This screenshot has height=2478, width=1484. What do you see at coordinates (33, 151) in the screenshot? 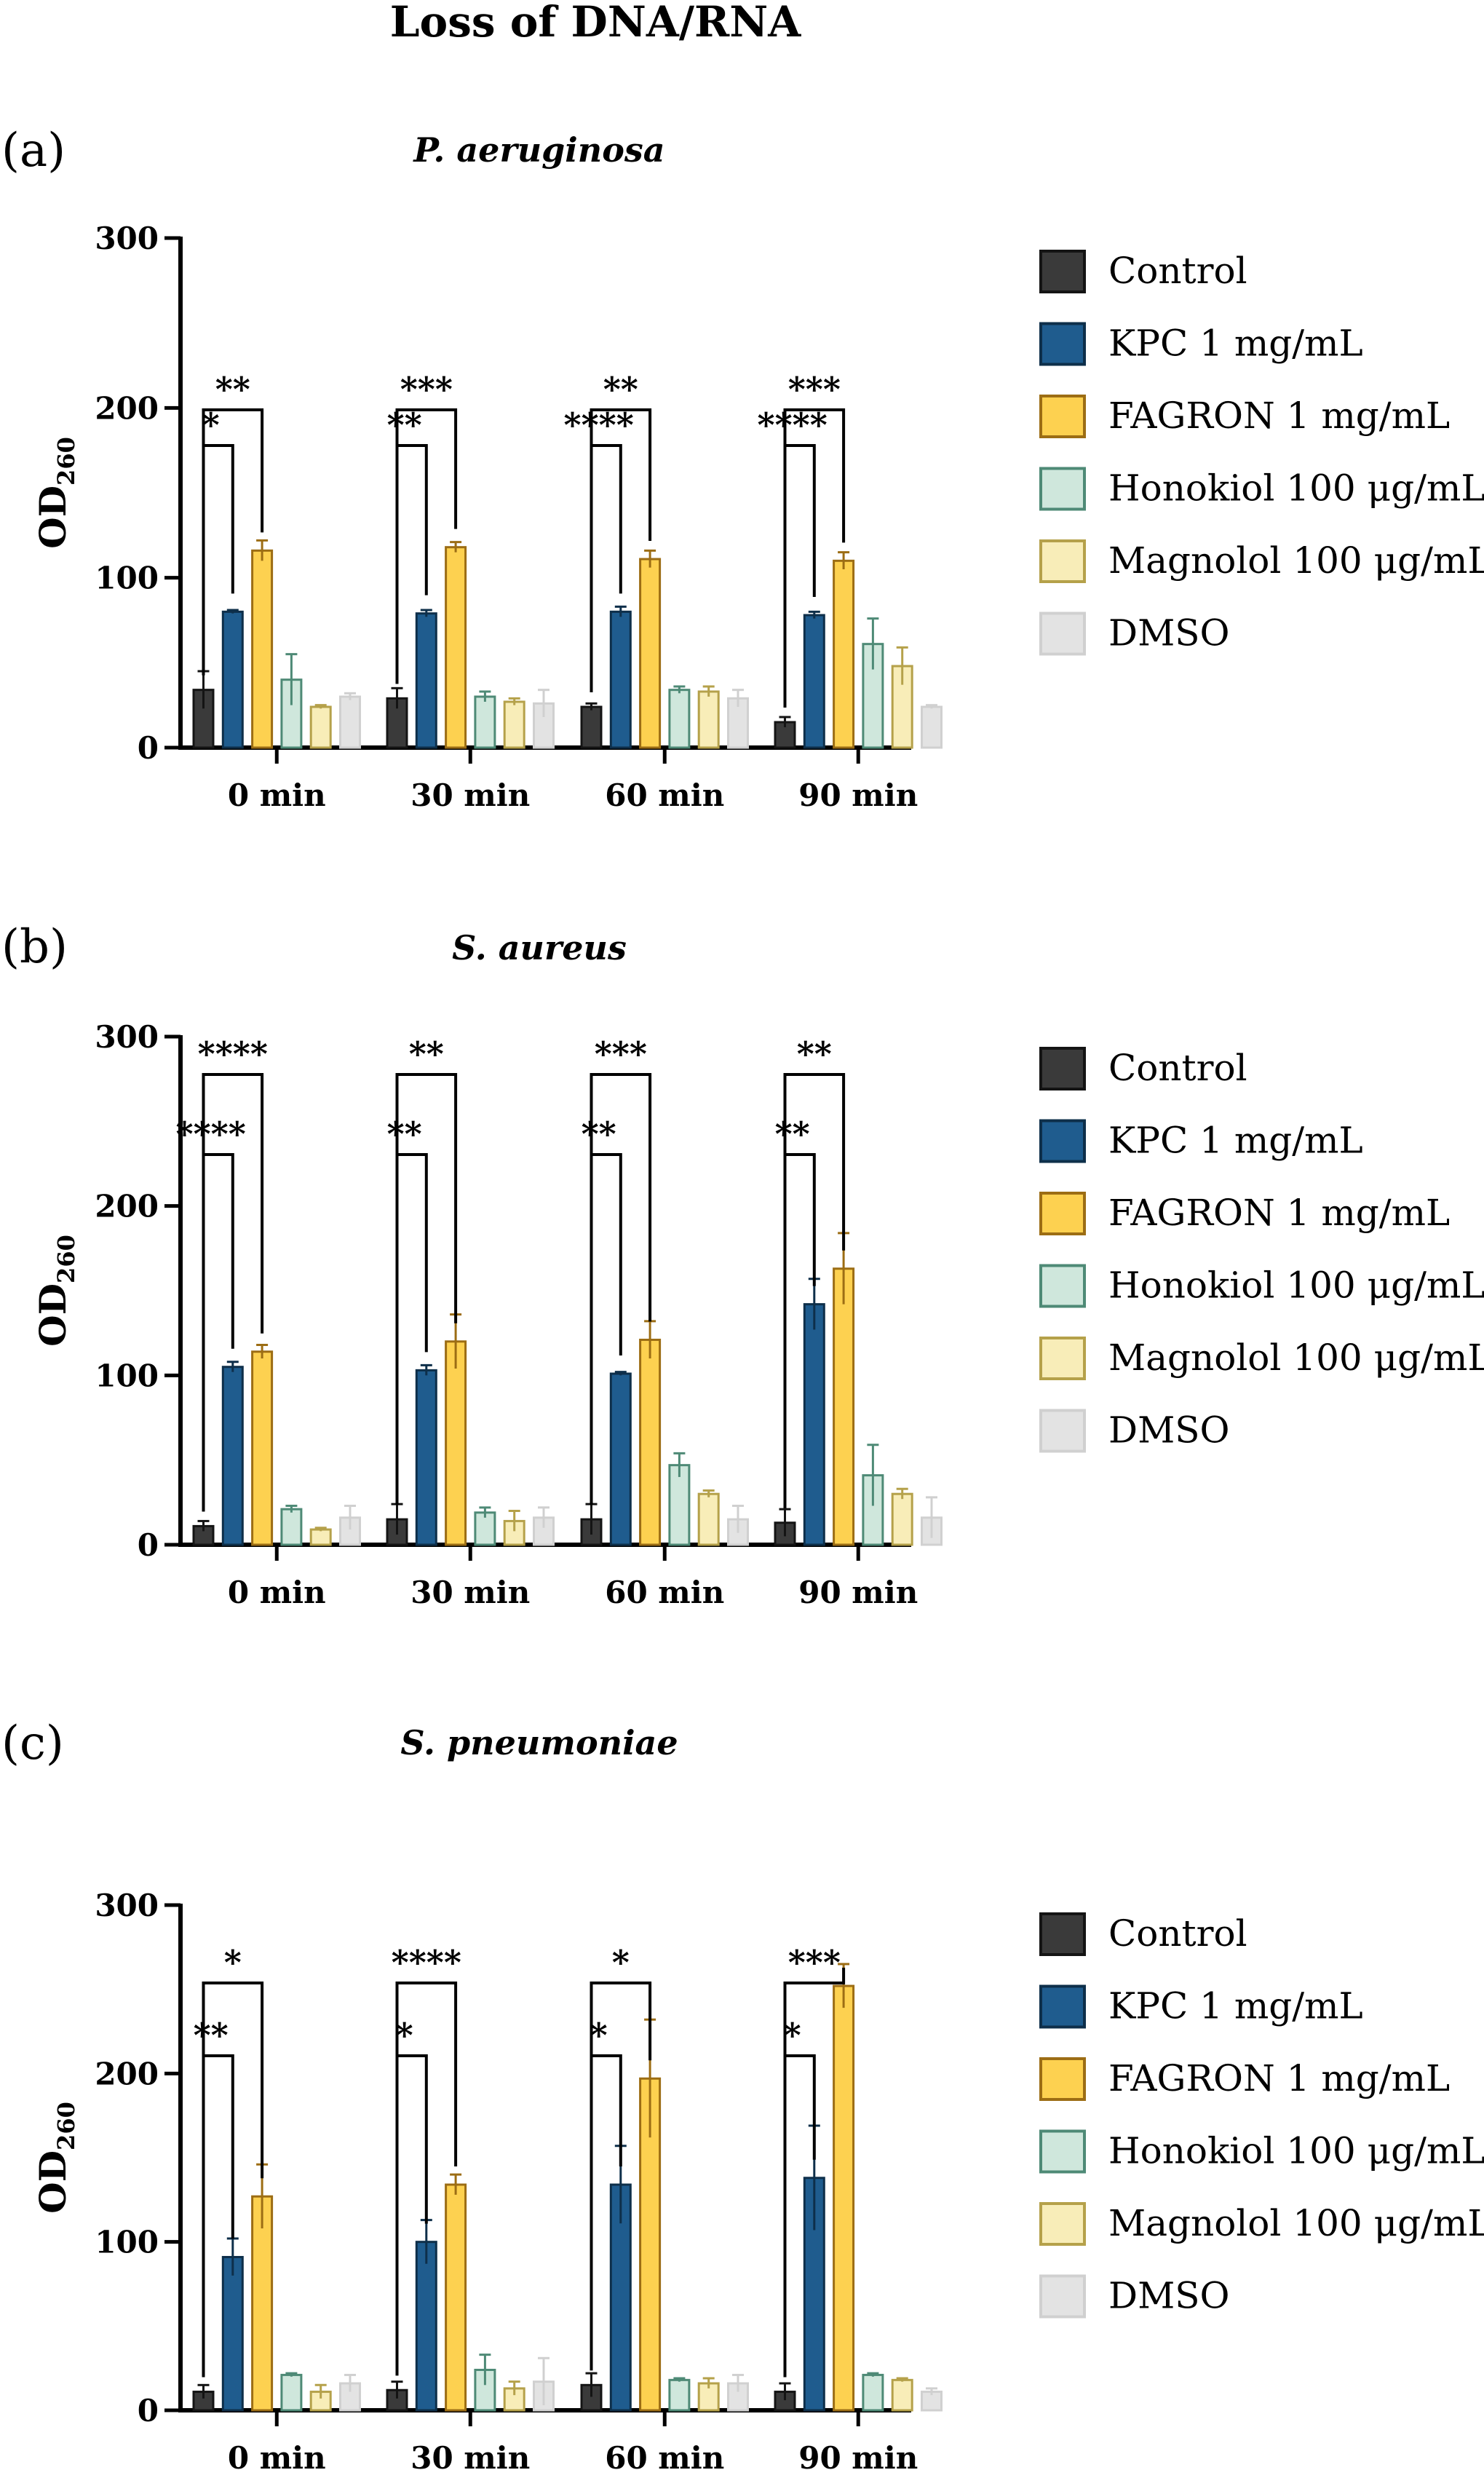
I see `panel-label: (a)` at bounding box center [33, 151].